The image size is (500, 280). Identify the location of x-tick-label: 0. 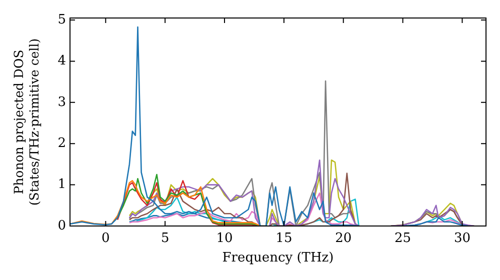
(106, 238).